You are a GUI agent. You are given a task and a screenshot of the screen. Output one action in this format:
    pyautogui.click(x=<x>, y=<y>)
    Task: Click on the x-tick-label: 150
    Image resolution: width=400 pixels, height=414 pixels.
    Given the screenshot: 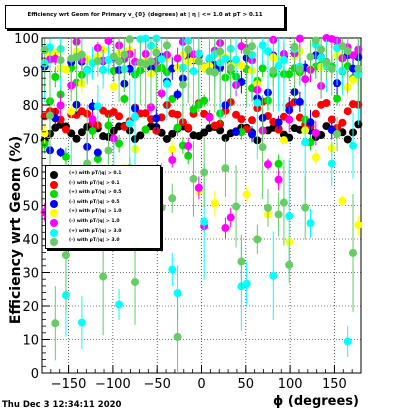 What is the action you would take?
    pyautogui.click(x=334, y=384)
    